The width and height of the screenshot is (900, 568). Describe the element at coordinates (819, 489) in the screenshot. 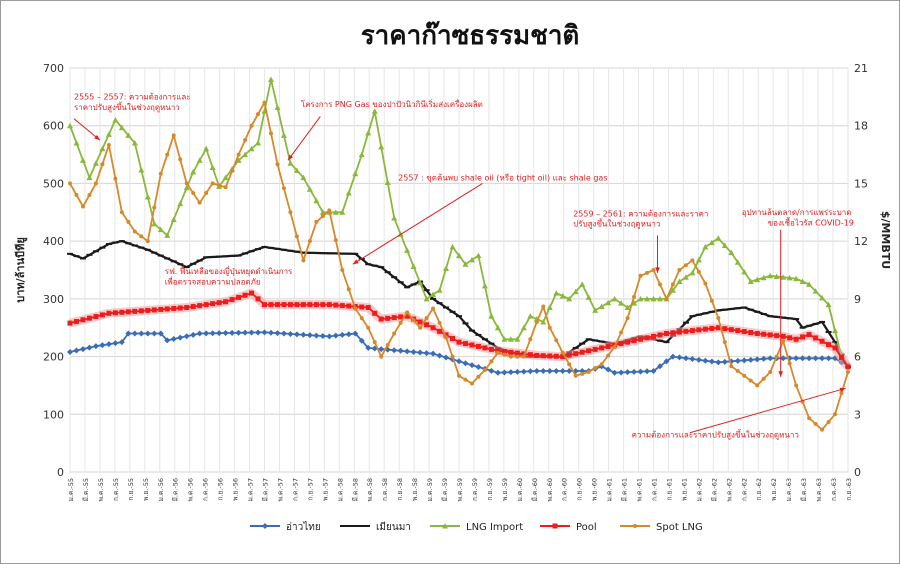

I see `x-tick-label: พ.ค.-63` at that location.